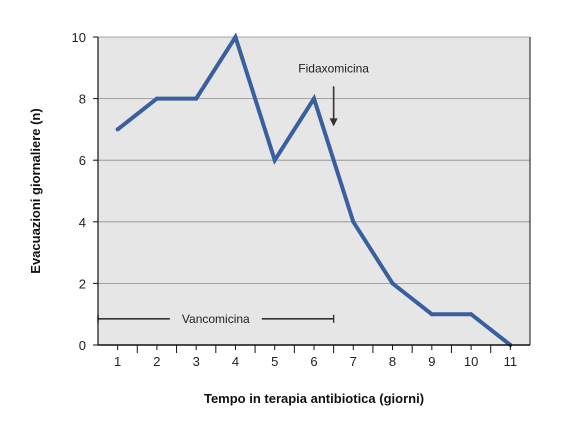 The height and width of the screenshot is (444, 565). Describe the element at coordinates (511, 361) in the screenshot. I see `x-tick-label: 11` at that location.